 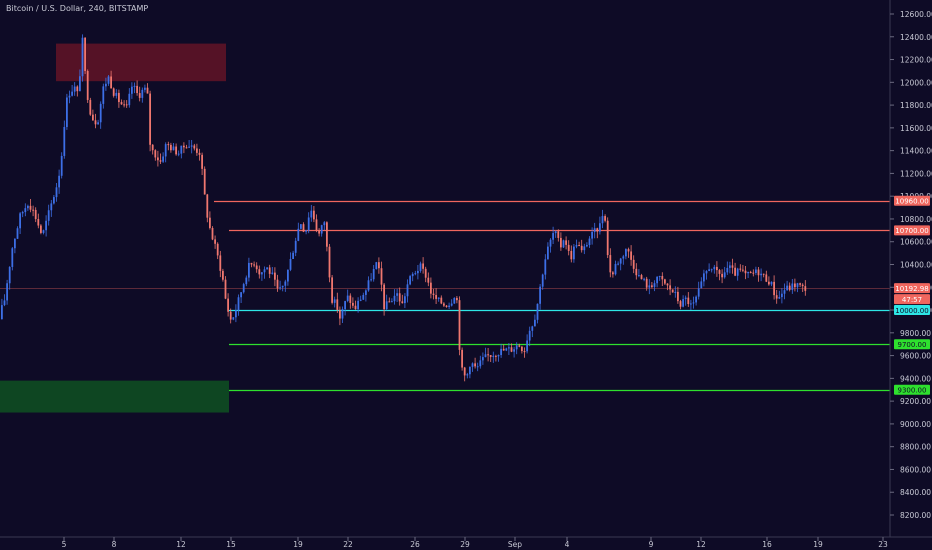 I want to click on level-tag-10960.00: 10960.00, so click(x=912, y=200).